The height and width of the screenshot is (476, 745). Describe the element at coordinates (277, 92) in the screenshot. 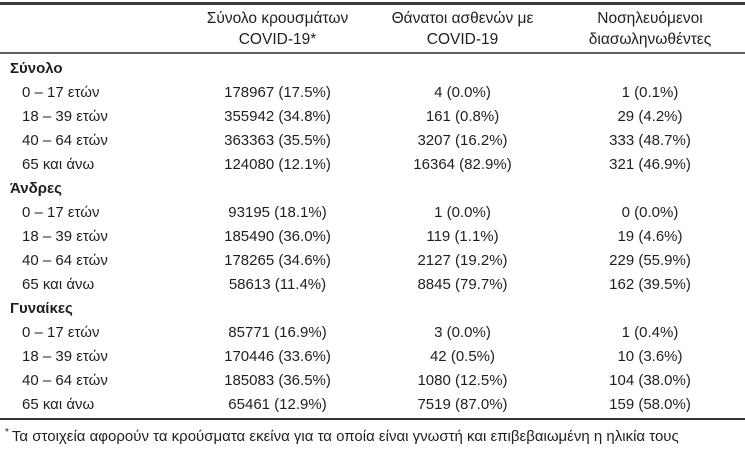

I see `cases-cell: 178967 (17.5%)` at that location.